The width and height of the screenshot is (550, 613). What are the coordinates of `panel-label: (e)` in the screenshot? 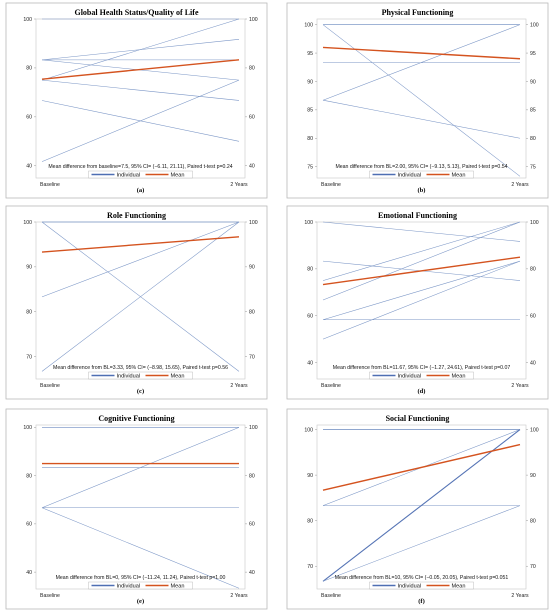 It's located at (140, 601).